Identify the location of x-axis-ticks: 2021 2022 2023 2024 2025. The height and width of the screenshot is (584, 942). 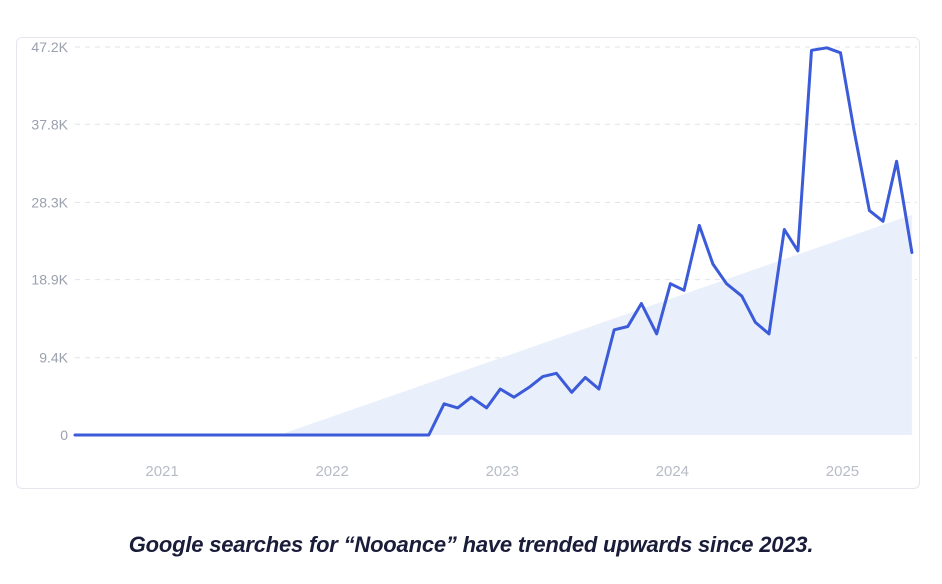
(502, 471).